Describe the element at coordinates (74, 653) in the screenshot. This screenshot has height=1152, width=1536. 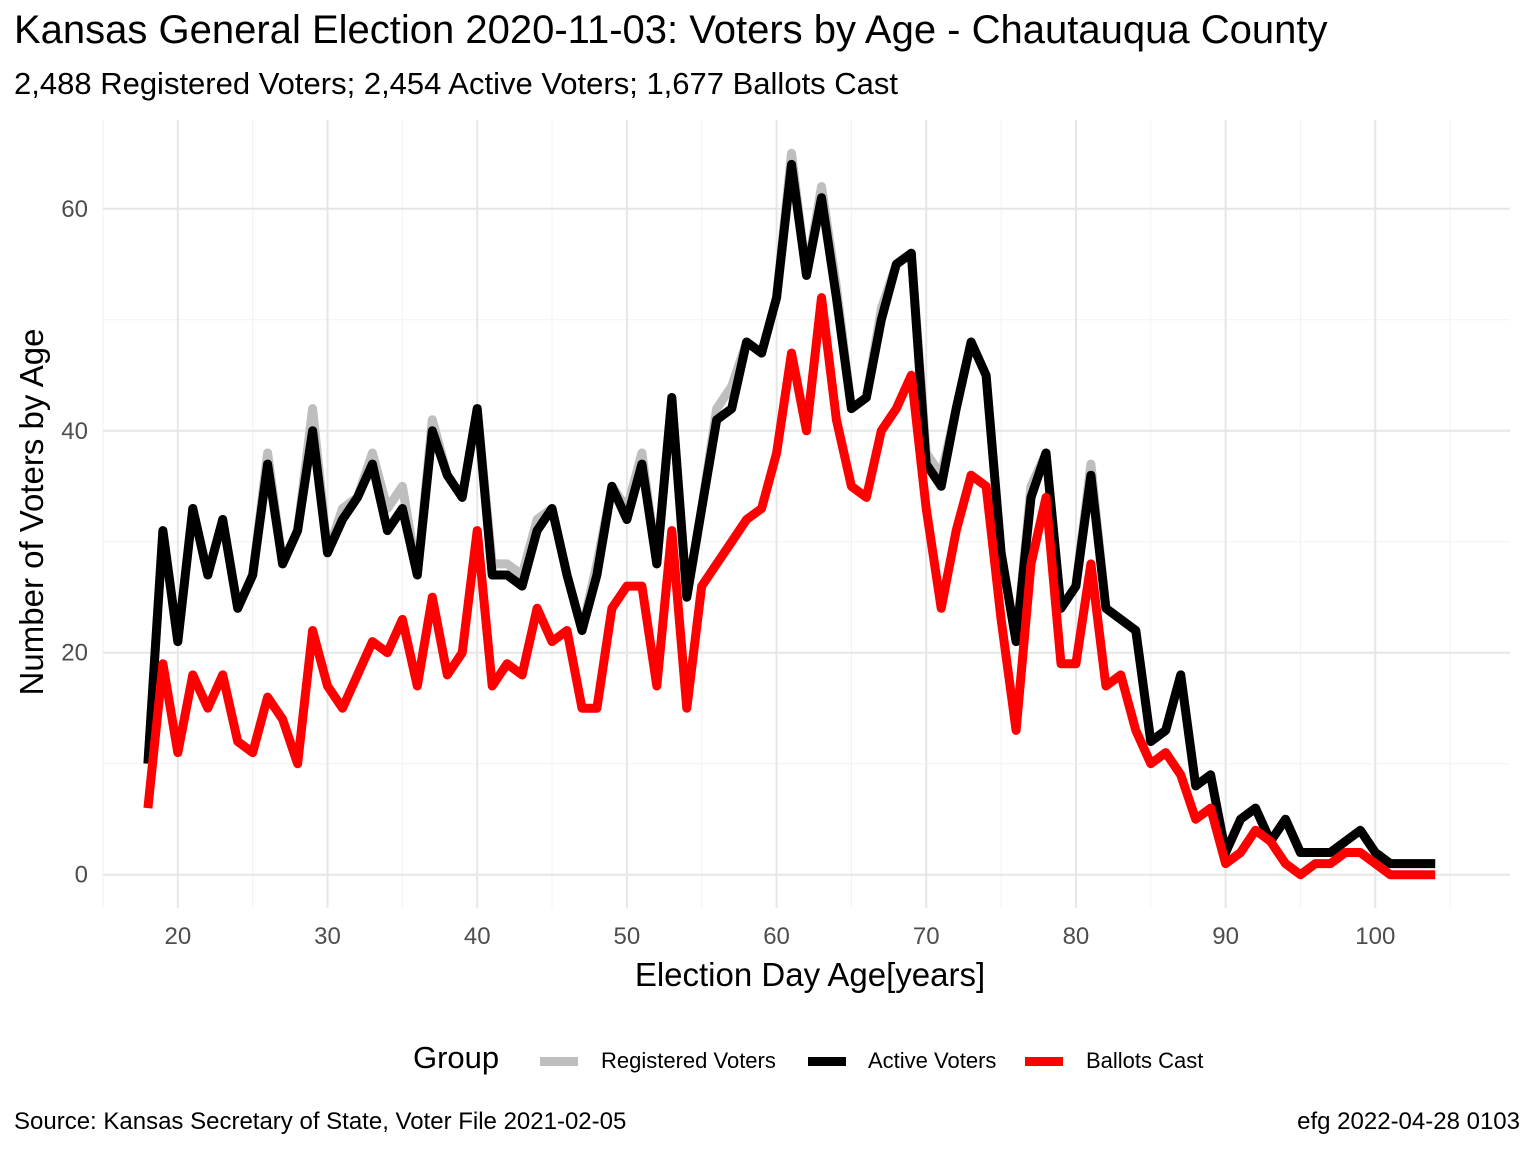
I see `y-tick-label: 20` at that location.